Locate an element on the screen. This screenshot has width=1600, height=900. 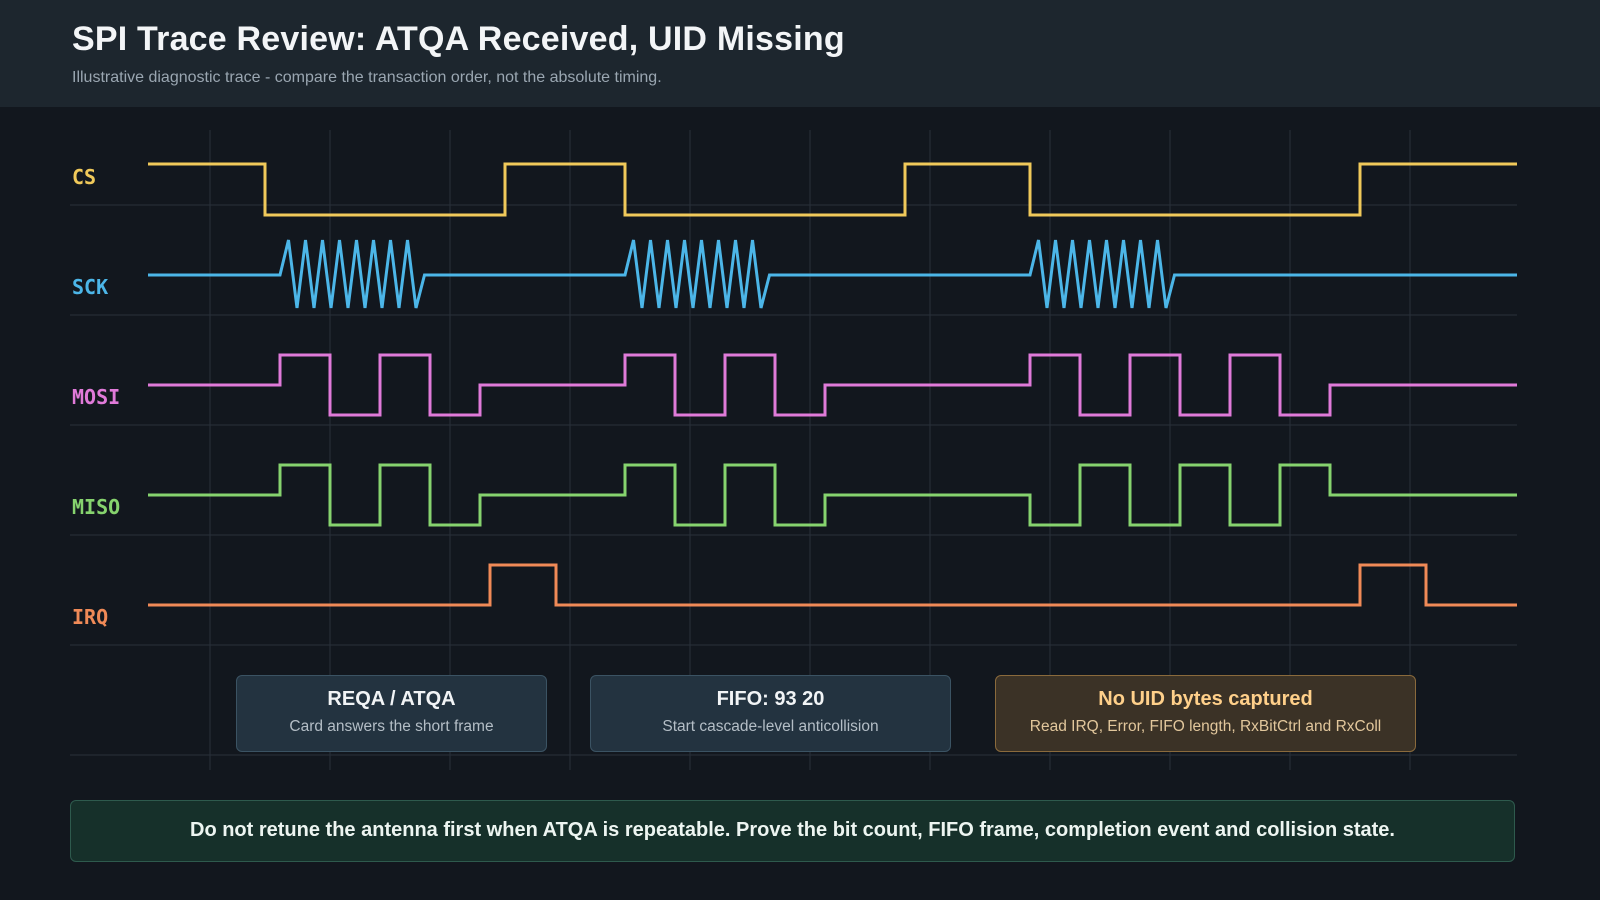
waveform-cs is located at coordinates (832, 189).